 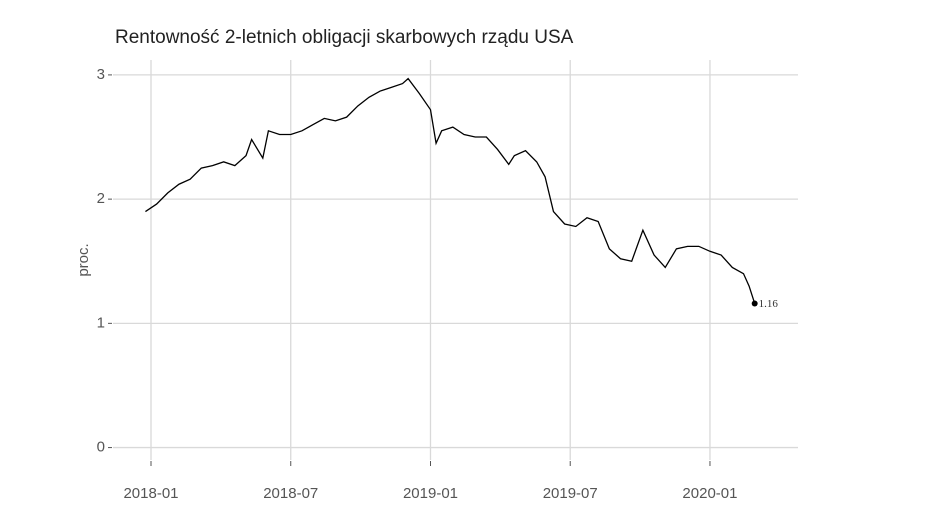 I want to click on x-tick-label: 2019-01, so click(x=430, y=493).